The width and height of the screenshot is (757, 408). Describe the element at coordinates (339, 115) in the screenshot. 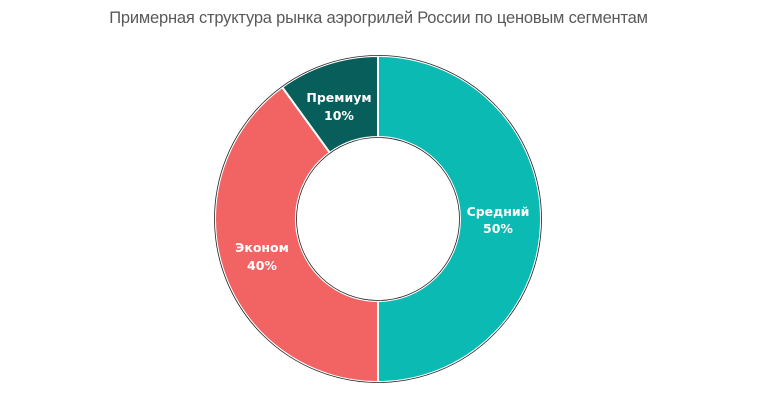

I see `segment-value: 10%` at that location.